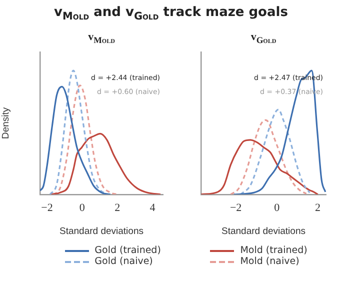 Image resolution: width=342 pixels, height=281 pixels. I want to click on chart-title: v$_{Mold}$ and v$_{Gold}$ track maze goals, so click(171, 14).